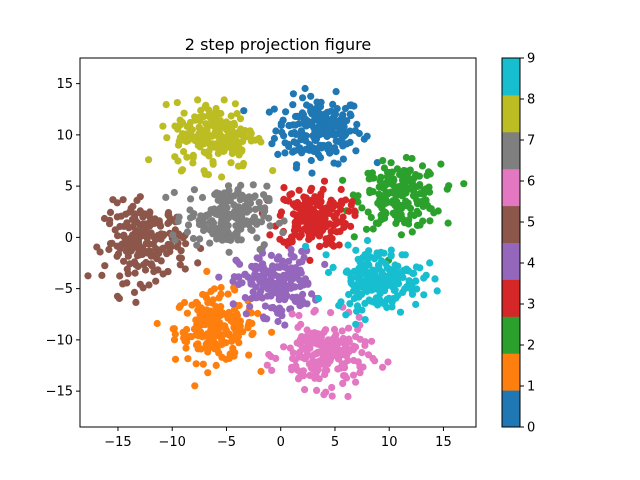  Describe the element at coordinates (117, 442) in the screenshot. I see `x-tick-label: −15` at that location.